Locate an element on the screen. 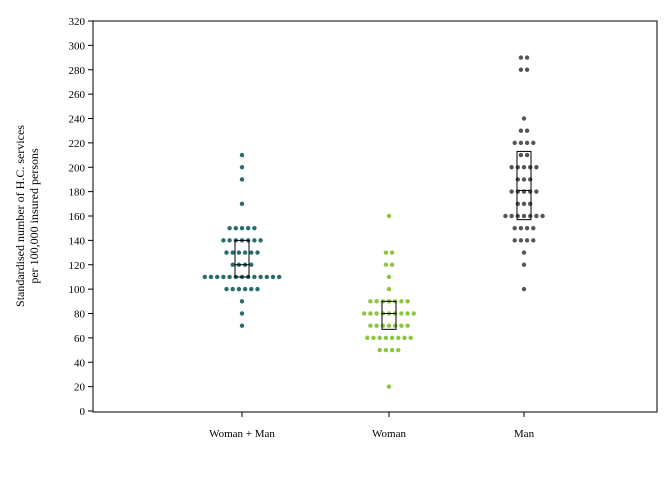 This screenshot has width=672, height=480. y-tick-label: 160 is located at coordinates (77, 217).